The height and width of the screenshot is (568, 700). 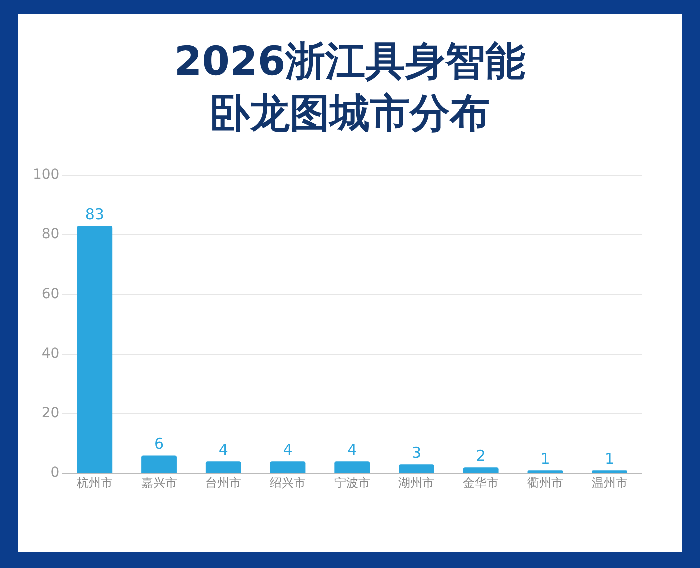 I want to click on x-tick-label: 杭州市, so click(x=94, y=483).